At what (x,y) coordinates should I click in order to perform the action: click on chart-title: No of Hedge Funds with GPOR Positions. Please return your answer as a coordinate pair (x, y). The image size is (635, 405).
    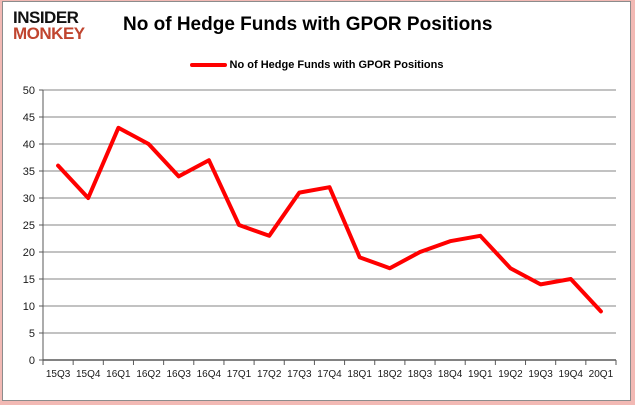
    Looking at the image, I should click on (308, 24).